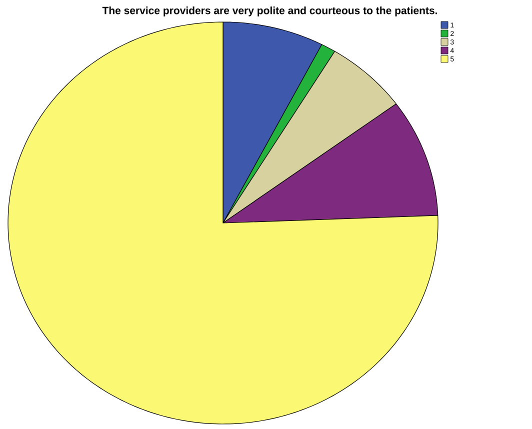  Describe the element at coordinates (270, 11) in the screenshot. I see `chart-title: The service providers are very polite and courteous to the patients.` at that location.